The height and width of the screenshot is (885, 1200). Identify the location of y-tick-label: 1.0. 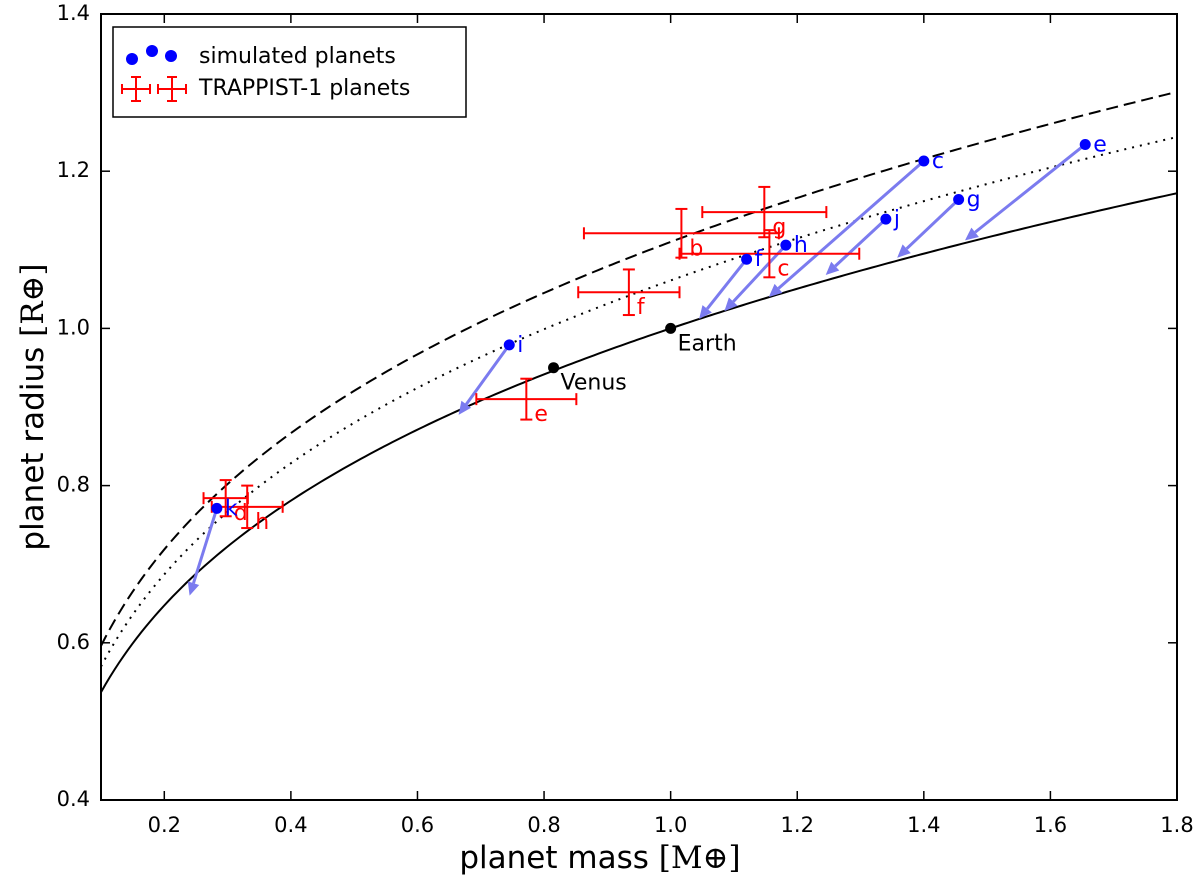
(73, 327).